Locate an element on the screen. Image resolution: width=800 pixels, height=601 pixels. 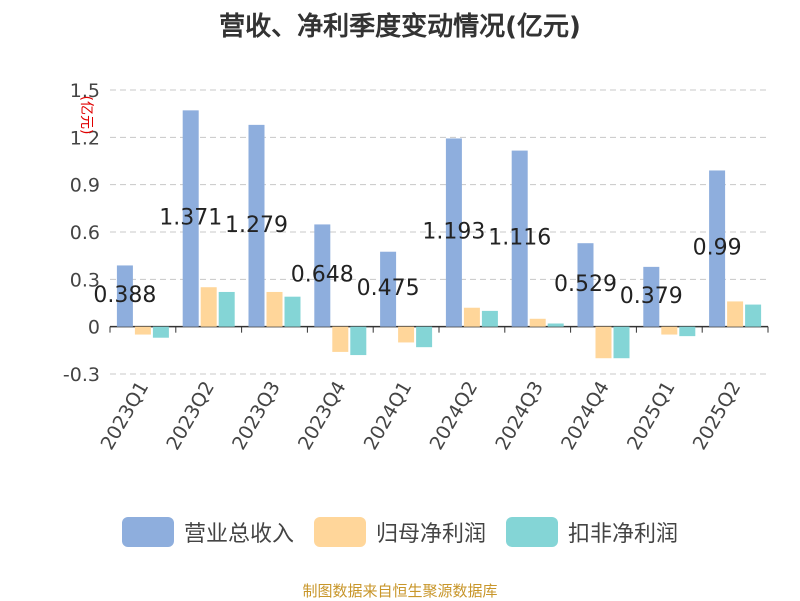
legend-item-revenue: 营业总收入 is located at coordinates (207, 532).